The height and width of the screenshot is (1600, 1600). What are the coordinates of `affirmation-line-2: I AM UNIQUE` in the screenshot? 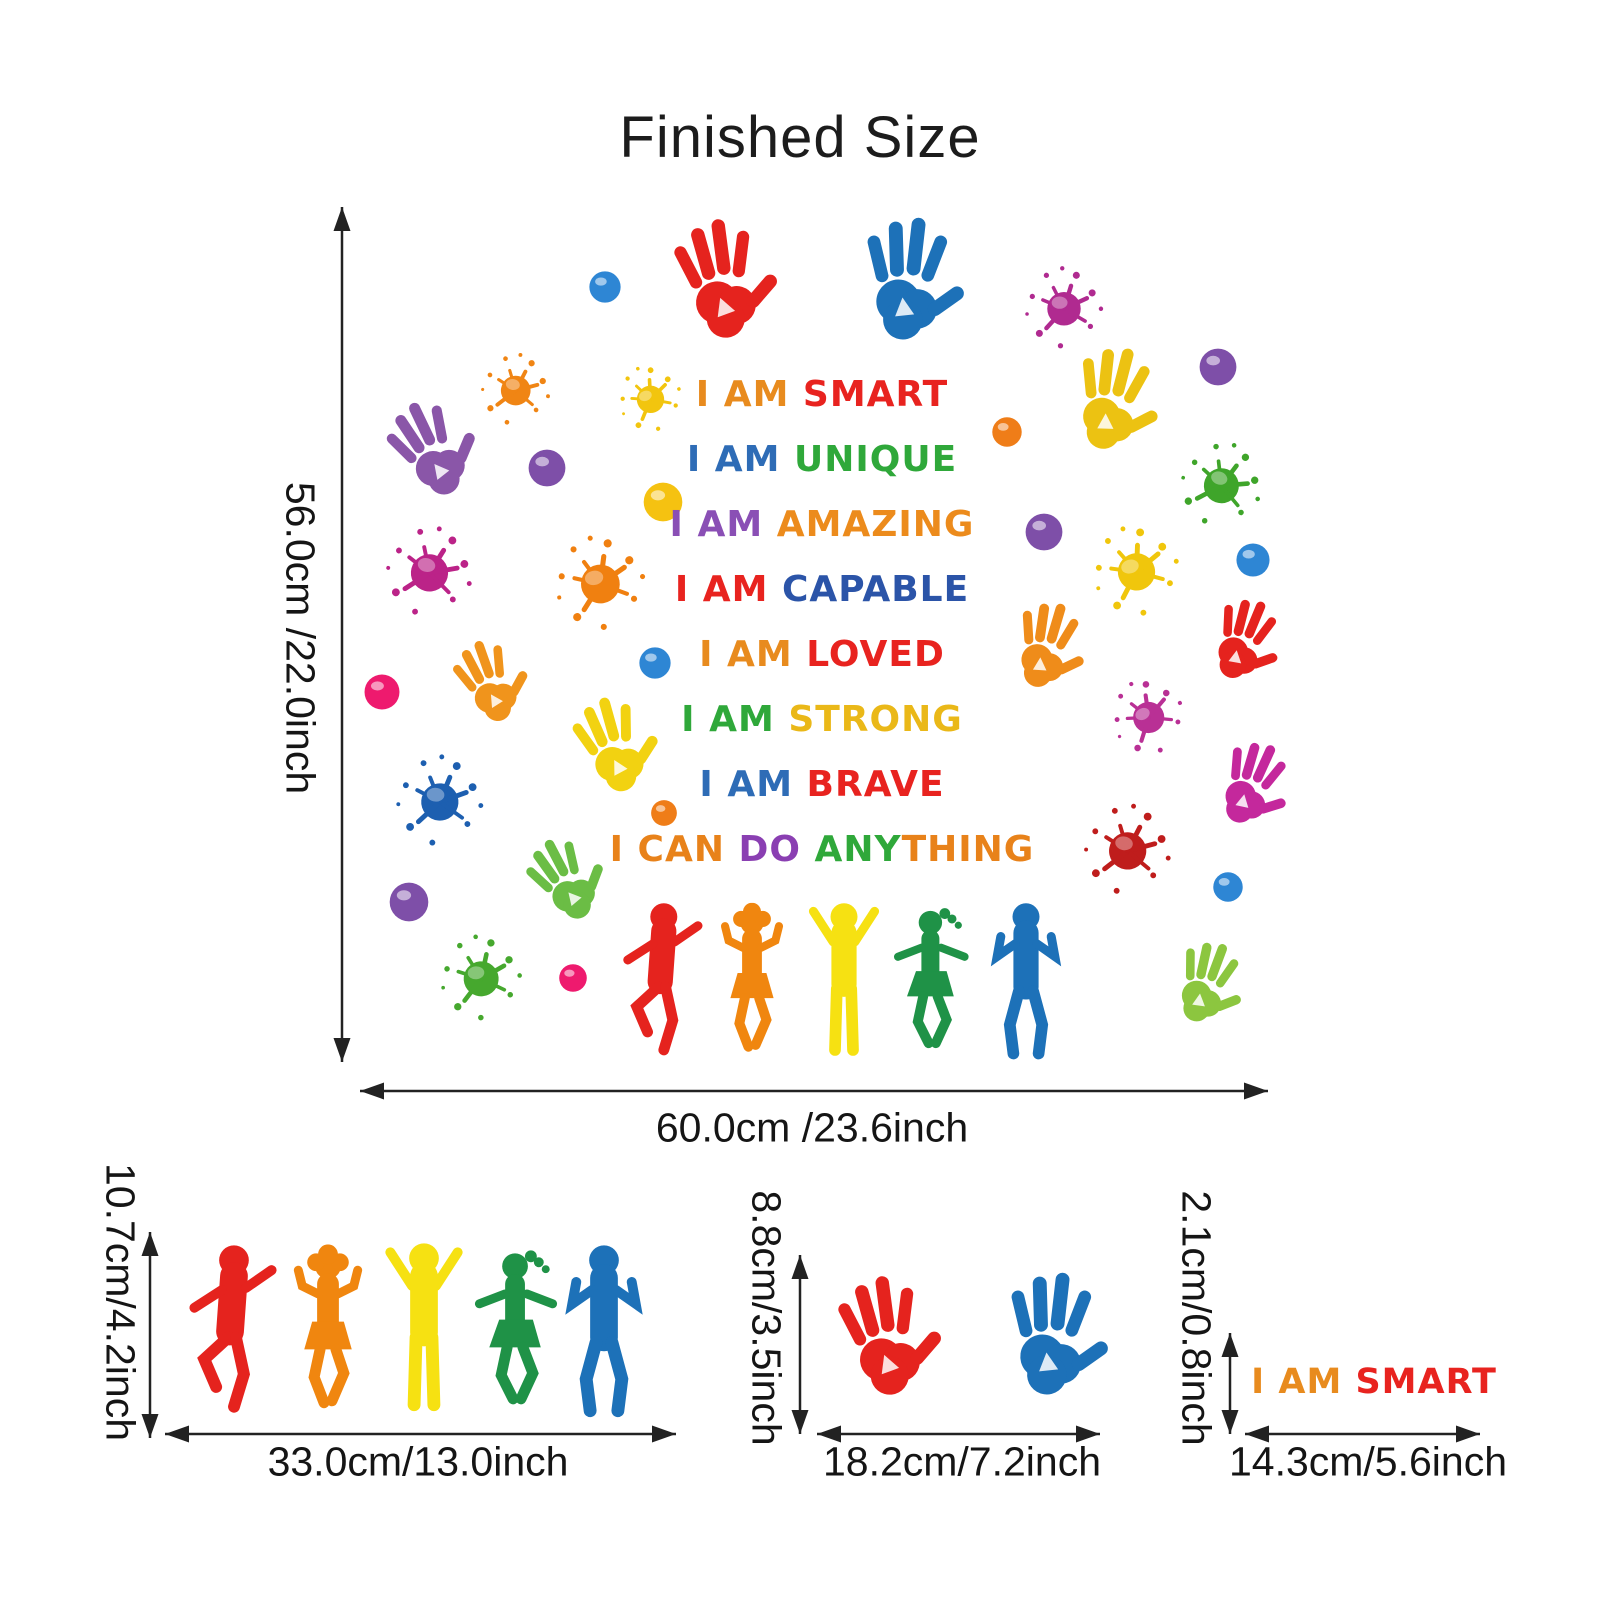 It's located at (822, 459).